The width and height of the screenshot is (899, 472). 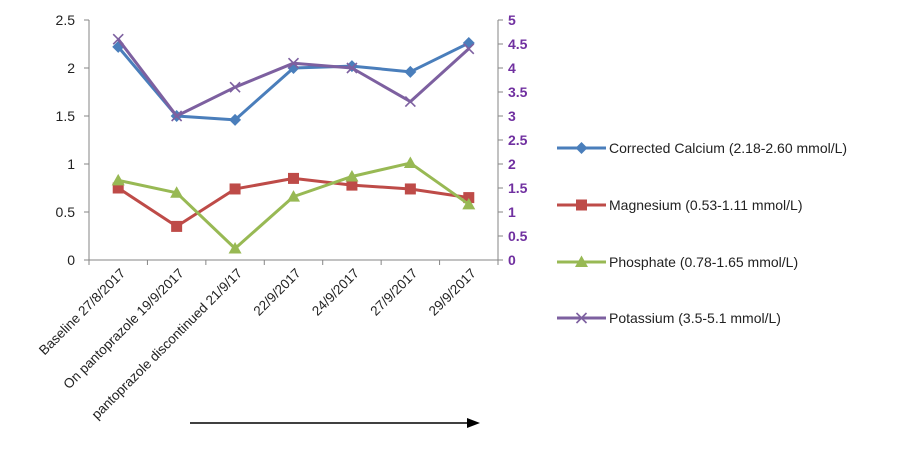 I want to click on y-right-tick-label: 0, so click(x=512, y=260).